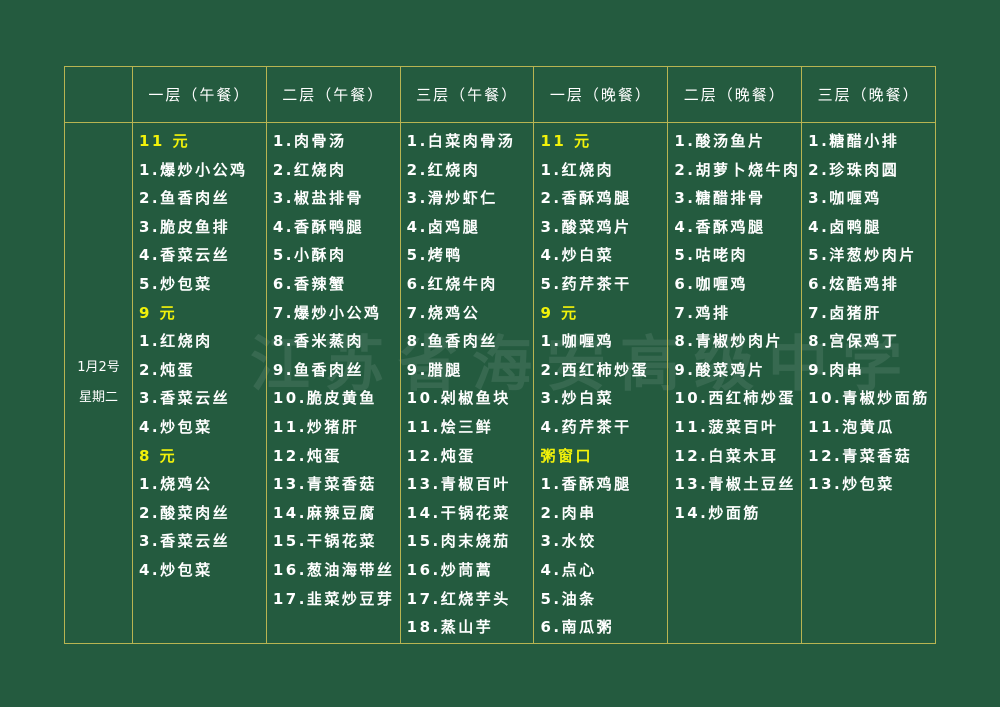 The width and height of the screenshot is (1000, 707). What do you see at coordinates (735, 484) in the screenshot?
I see `menu-item: 13.青椒土豆丝` at bounding box center [735, 484].